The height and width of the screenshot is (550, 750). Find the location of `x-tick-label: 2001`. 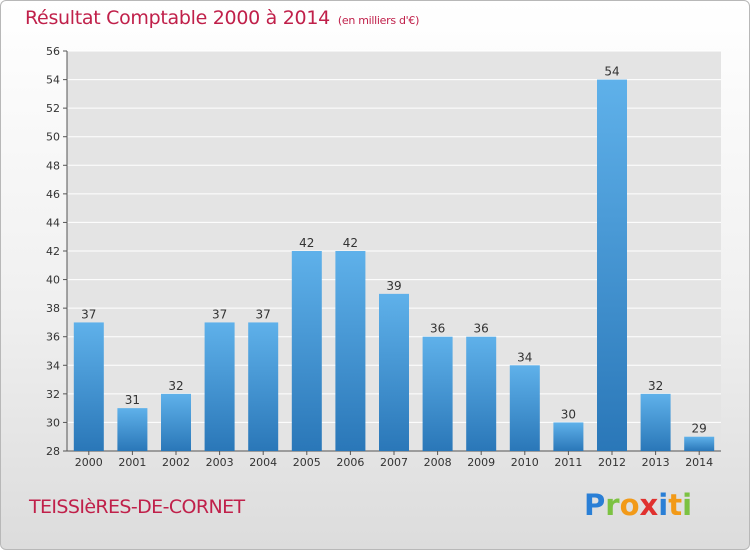

x-tick-label: 2001 is located at coordinates (132, 462).